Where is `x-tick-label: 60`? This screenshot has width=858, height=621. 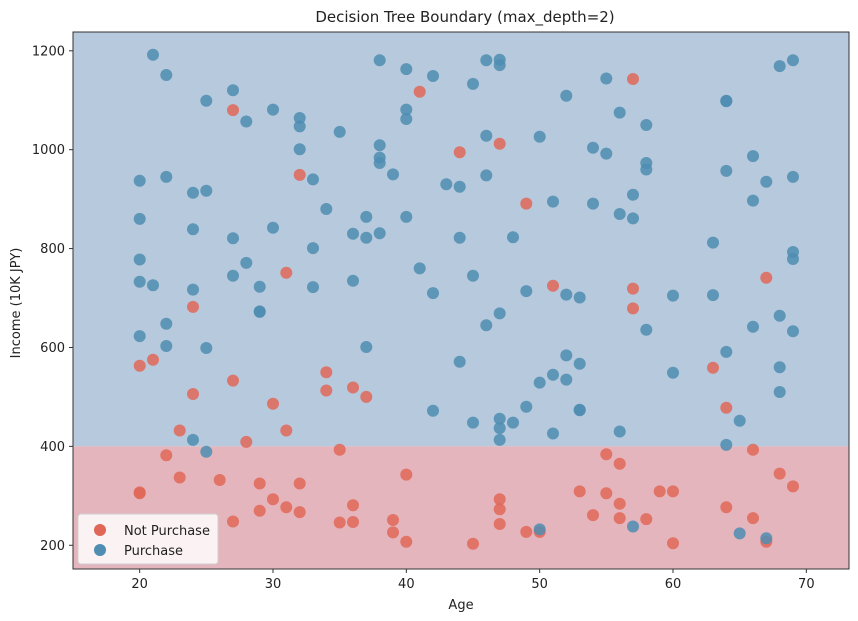
x-tick-label: 60 is located at coordinates (673, 584).